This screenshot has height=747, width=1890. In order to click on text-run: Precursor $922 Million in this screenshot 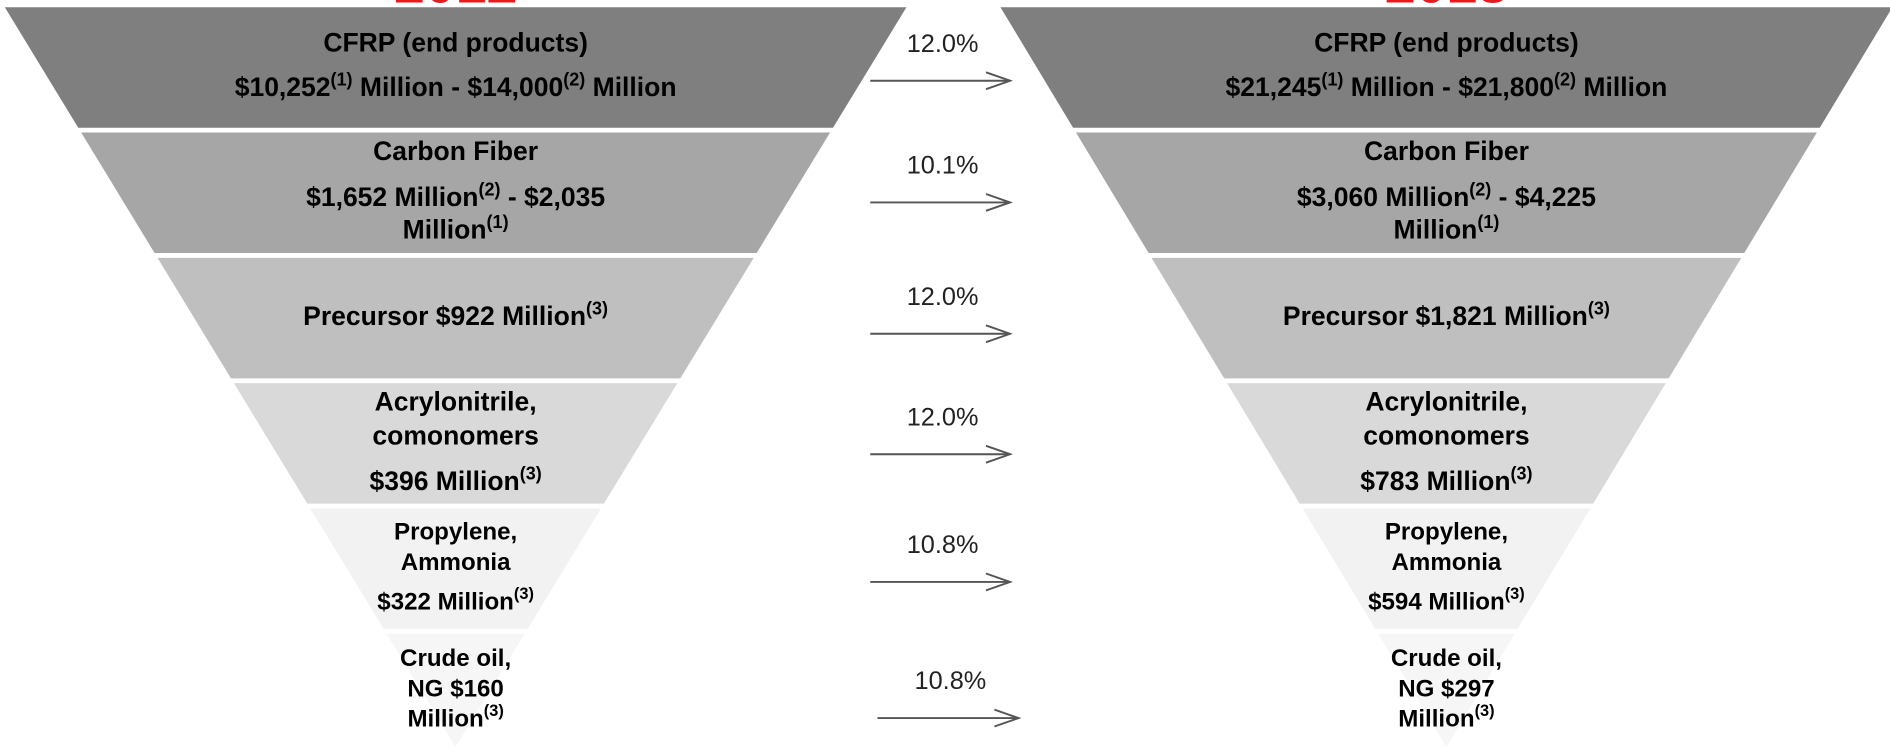, I will do `click(444, 316)`.